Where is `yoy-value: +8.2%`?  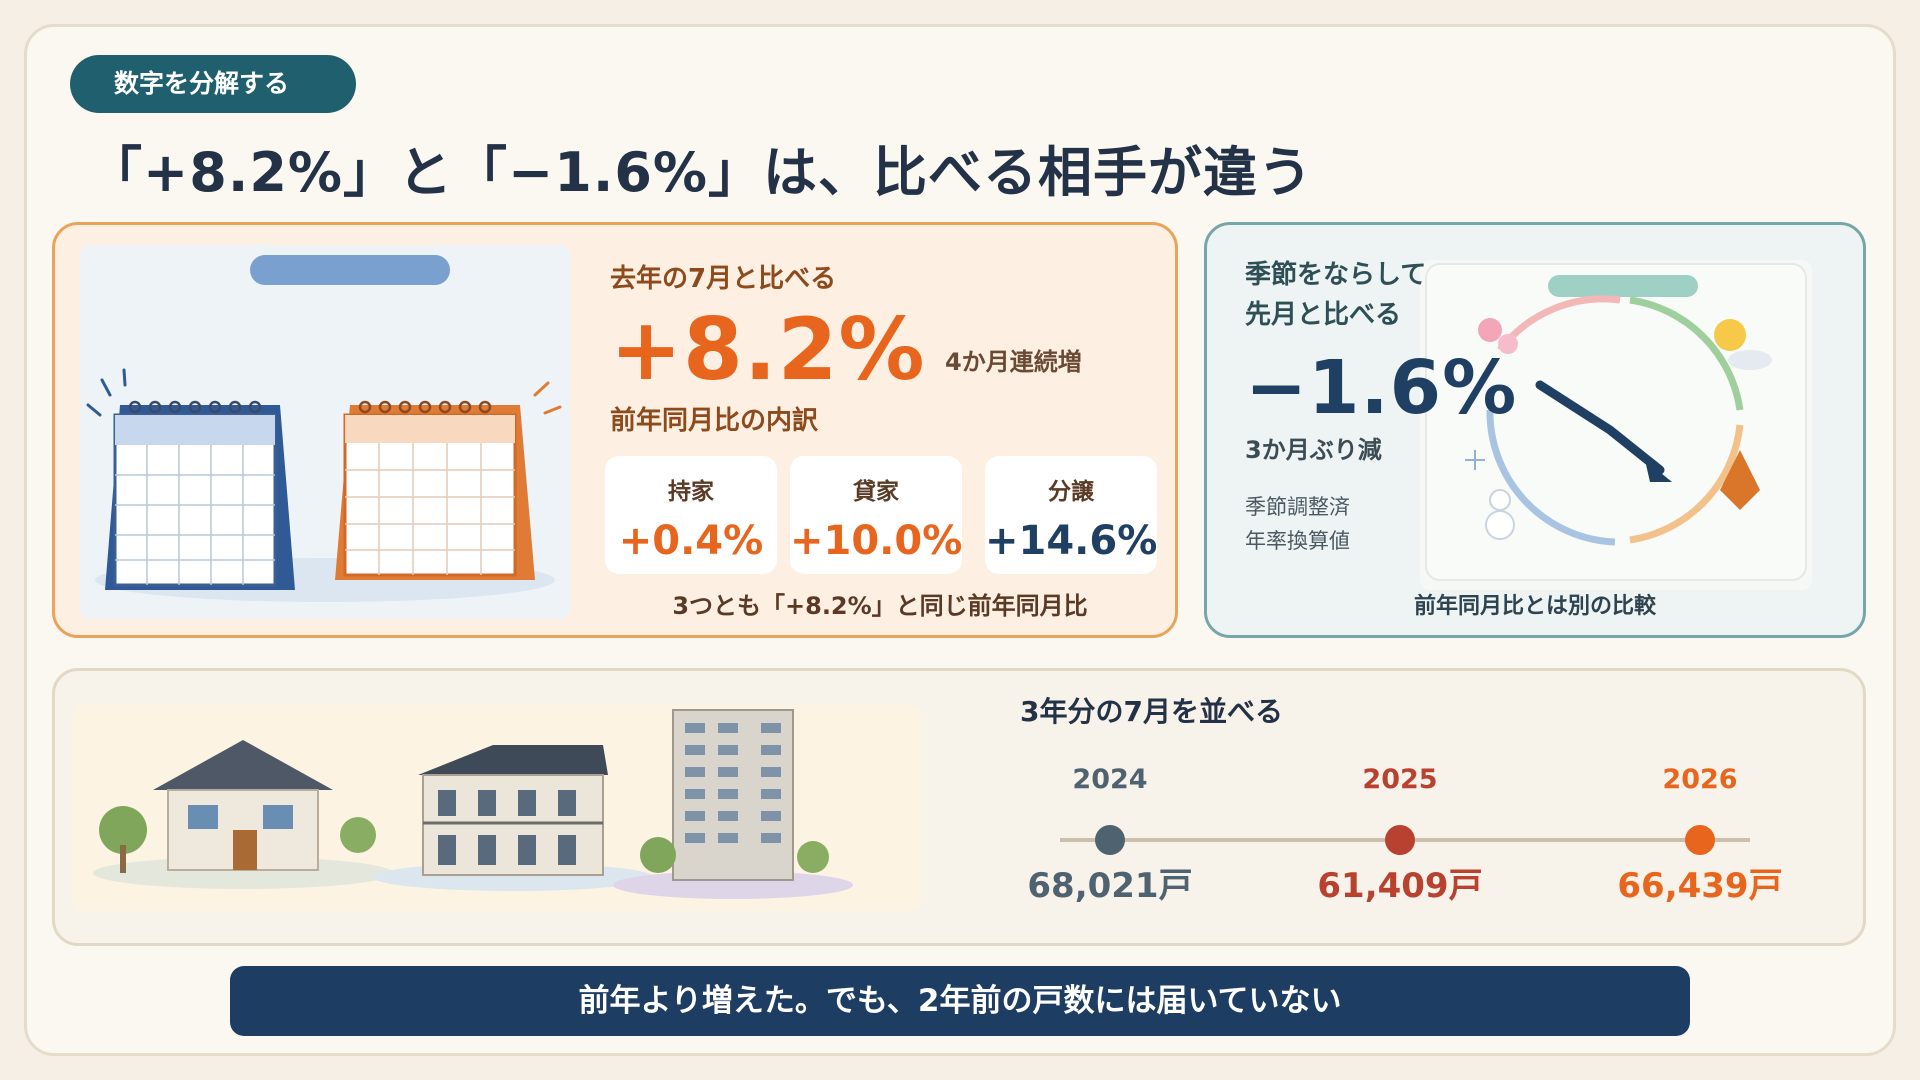 yoy-value: +8.2% is located at coordinates (768, 350).